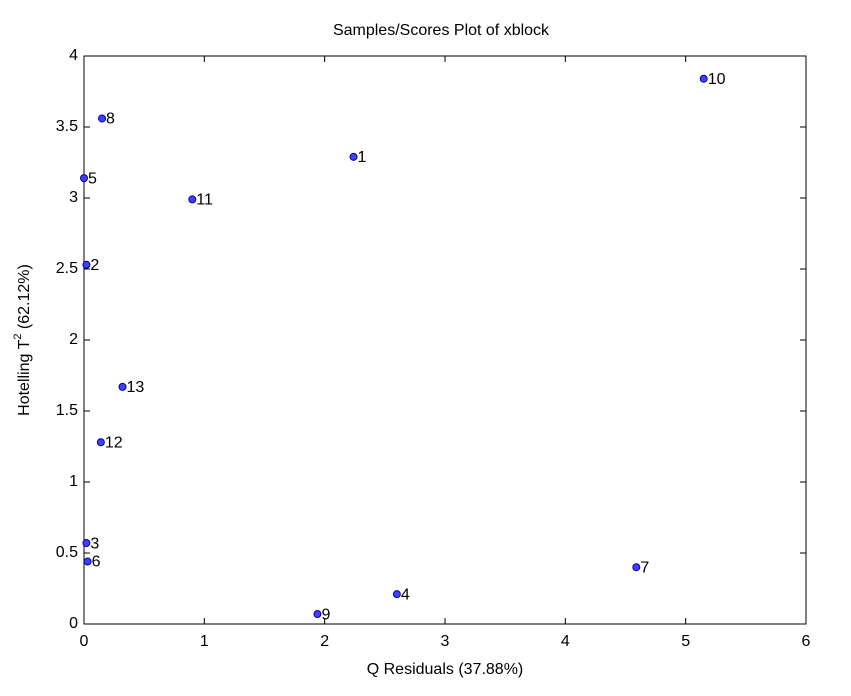 This screenshot has height=696, width=851. Describe the element at coordinates (362, 157) in the screenshot. I see `point-label: 1` at that location.